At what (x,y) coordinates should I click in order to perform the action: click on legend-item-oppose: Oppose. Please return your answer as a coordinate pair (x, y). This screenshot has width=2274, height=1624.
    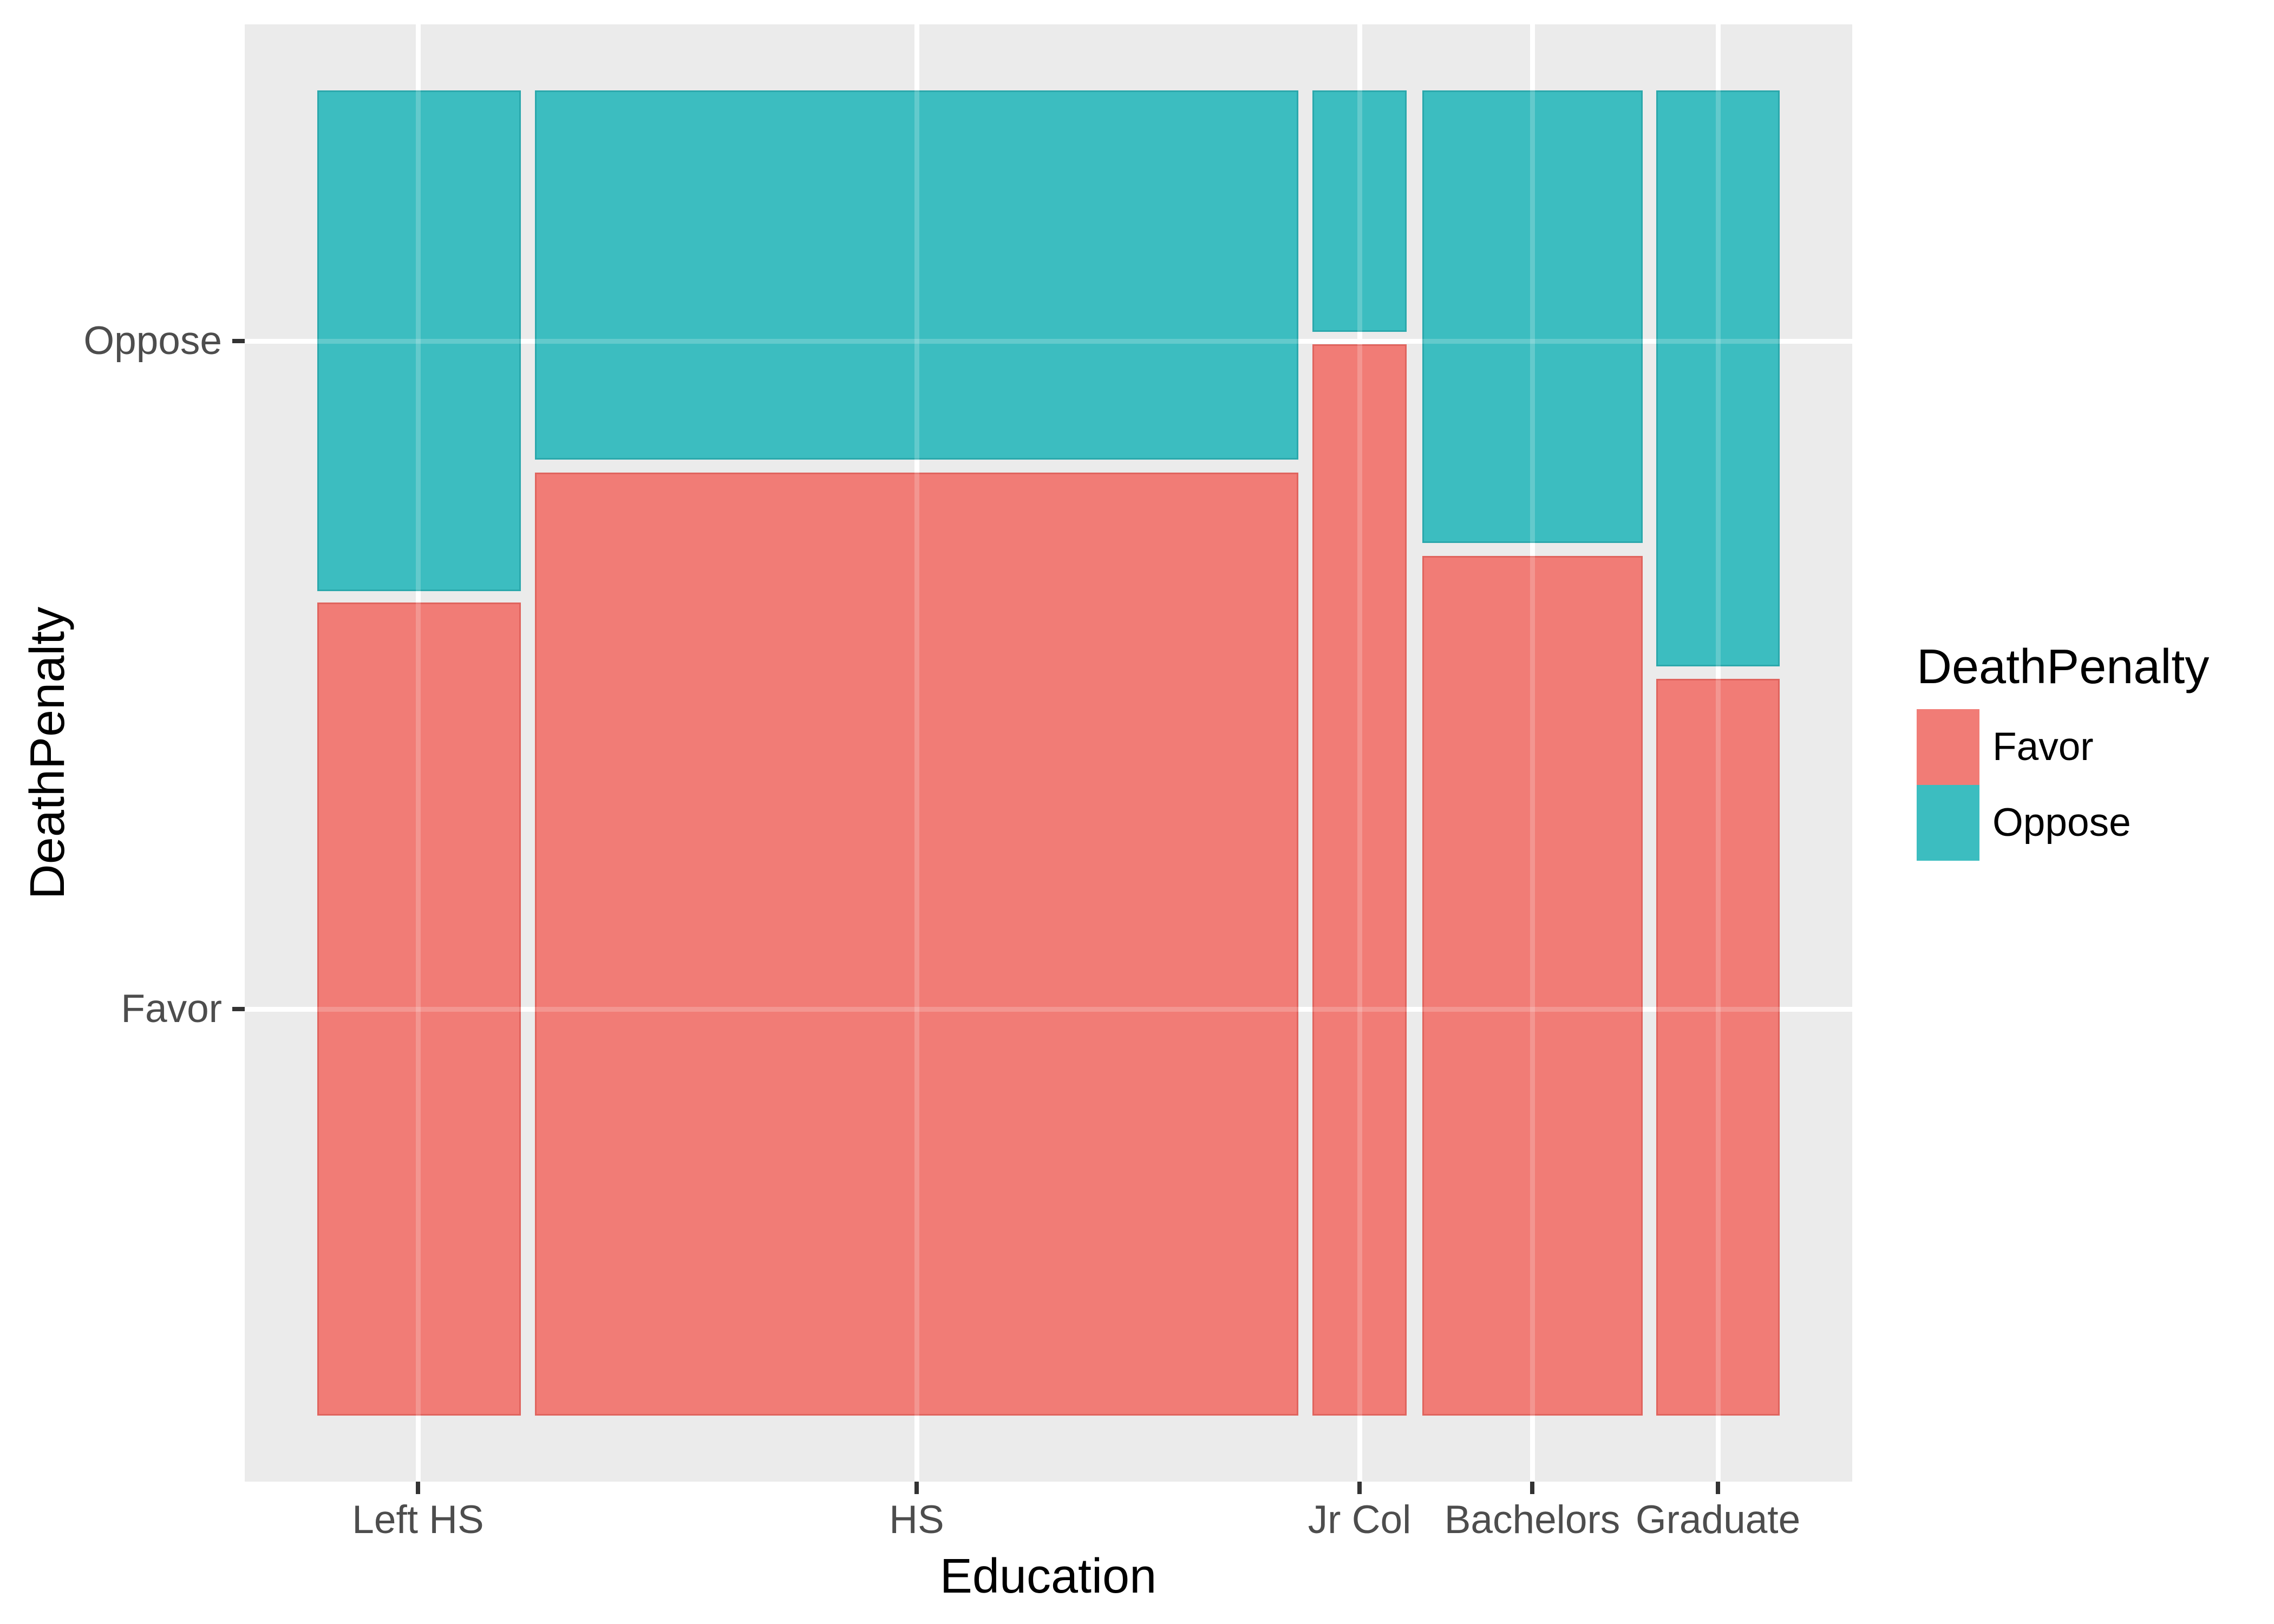
    Looking at the image, I should click on (2090, 823).